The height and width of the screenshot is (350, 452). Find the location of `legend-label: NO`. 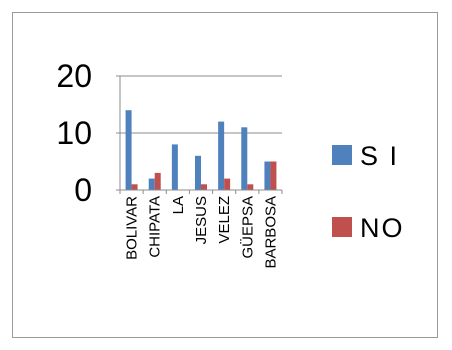

legend-label: NO is located at coordinates (382, 228).